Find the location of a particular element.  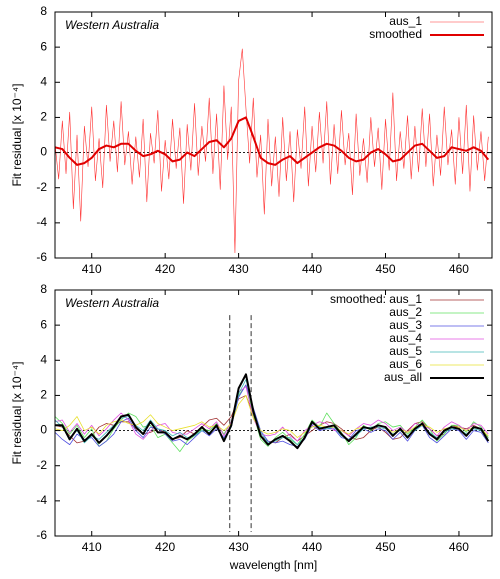

legend-label: aus_2 is located at coordinates (405, 312).